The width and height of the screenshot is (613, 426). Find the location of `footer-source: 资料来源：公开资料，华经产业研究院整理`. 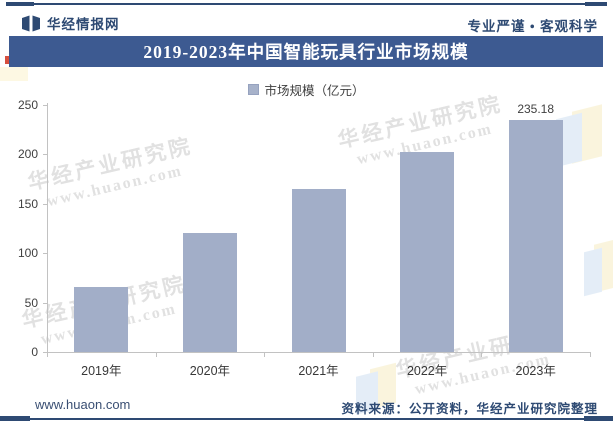

footer-source: 资料来源：公开资料，华经产业研究院整理 is located at coordinates (469, 409).